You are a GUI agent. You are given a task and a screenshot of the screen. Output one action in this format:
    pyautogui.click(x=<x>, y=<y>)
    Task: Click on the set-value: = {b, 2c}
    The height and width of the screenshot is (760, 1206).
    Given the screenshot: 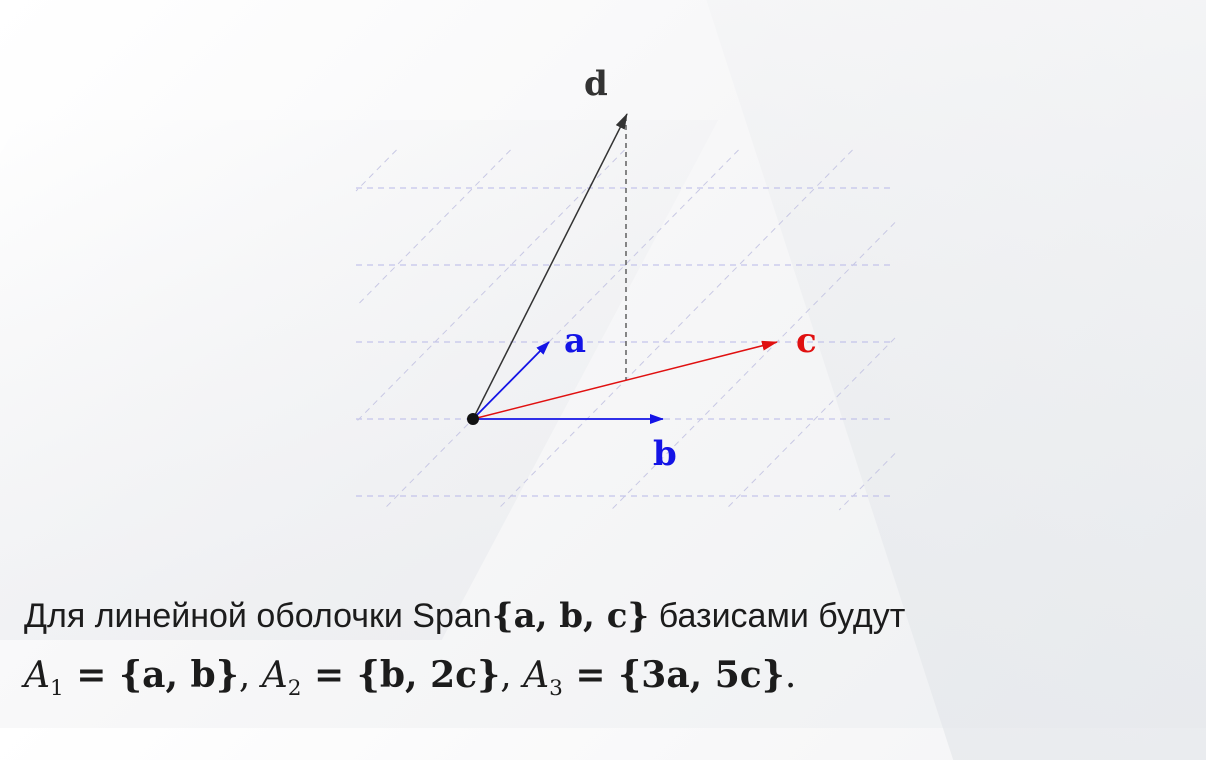 What is the action you would take?
    pyautogui.click(x=401, y=675)
    